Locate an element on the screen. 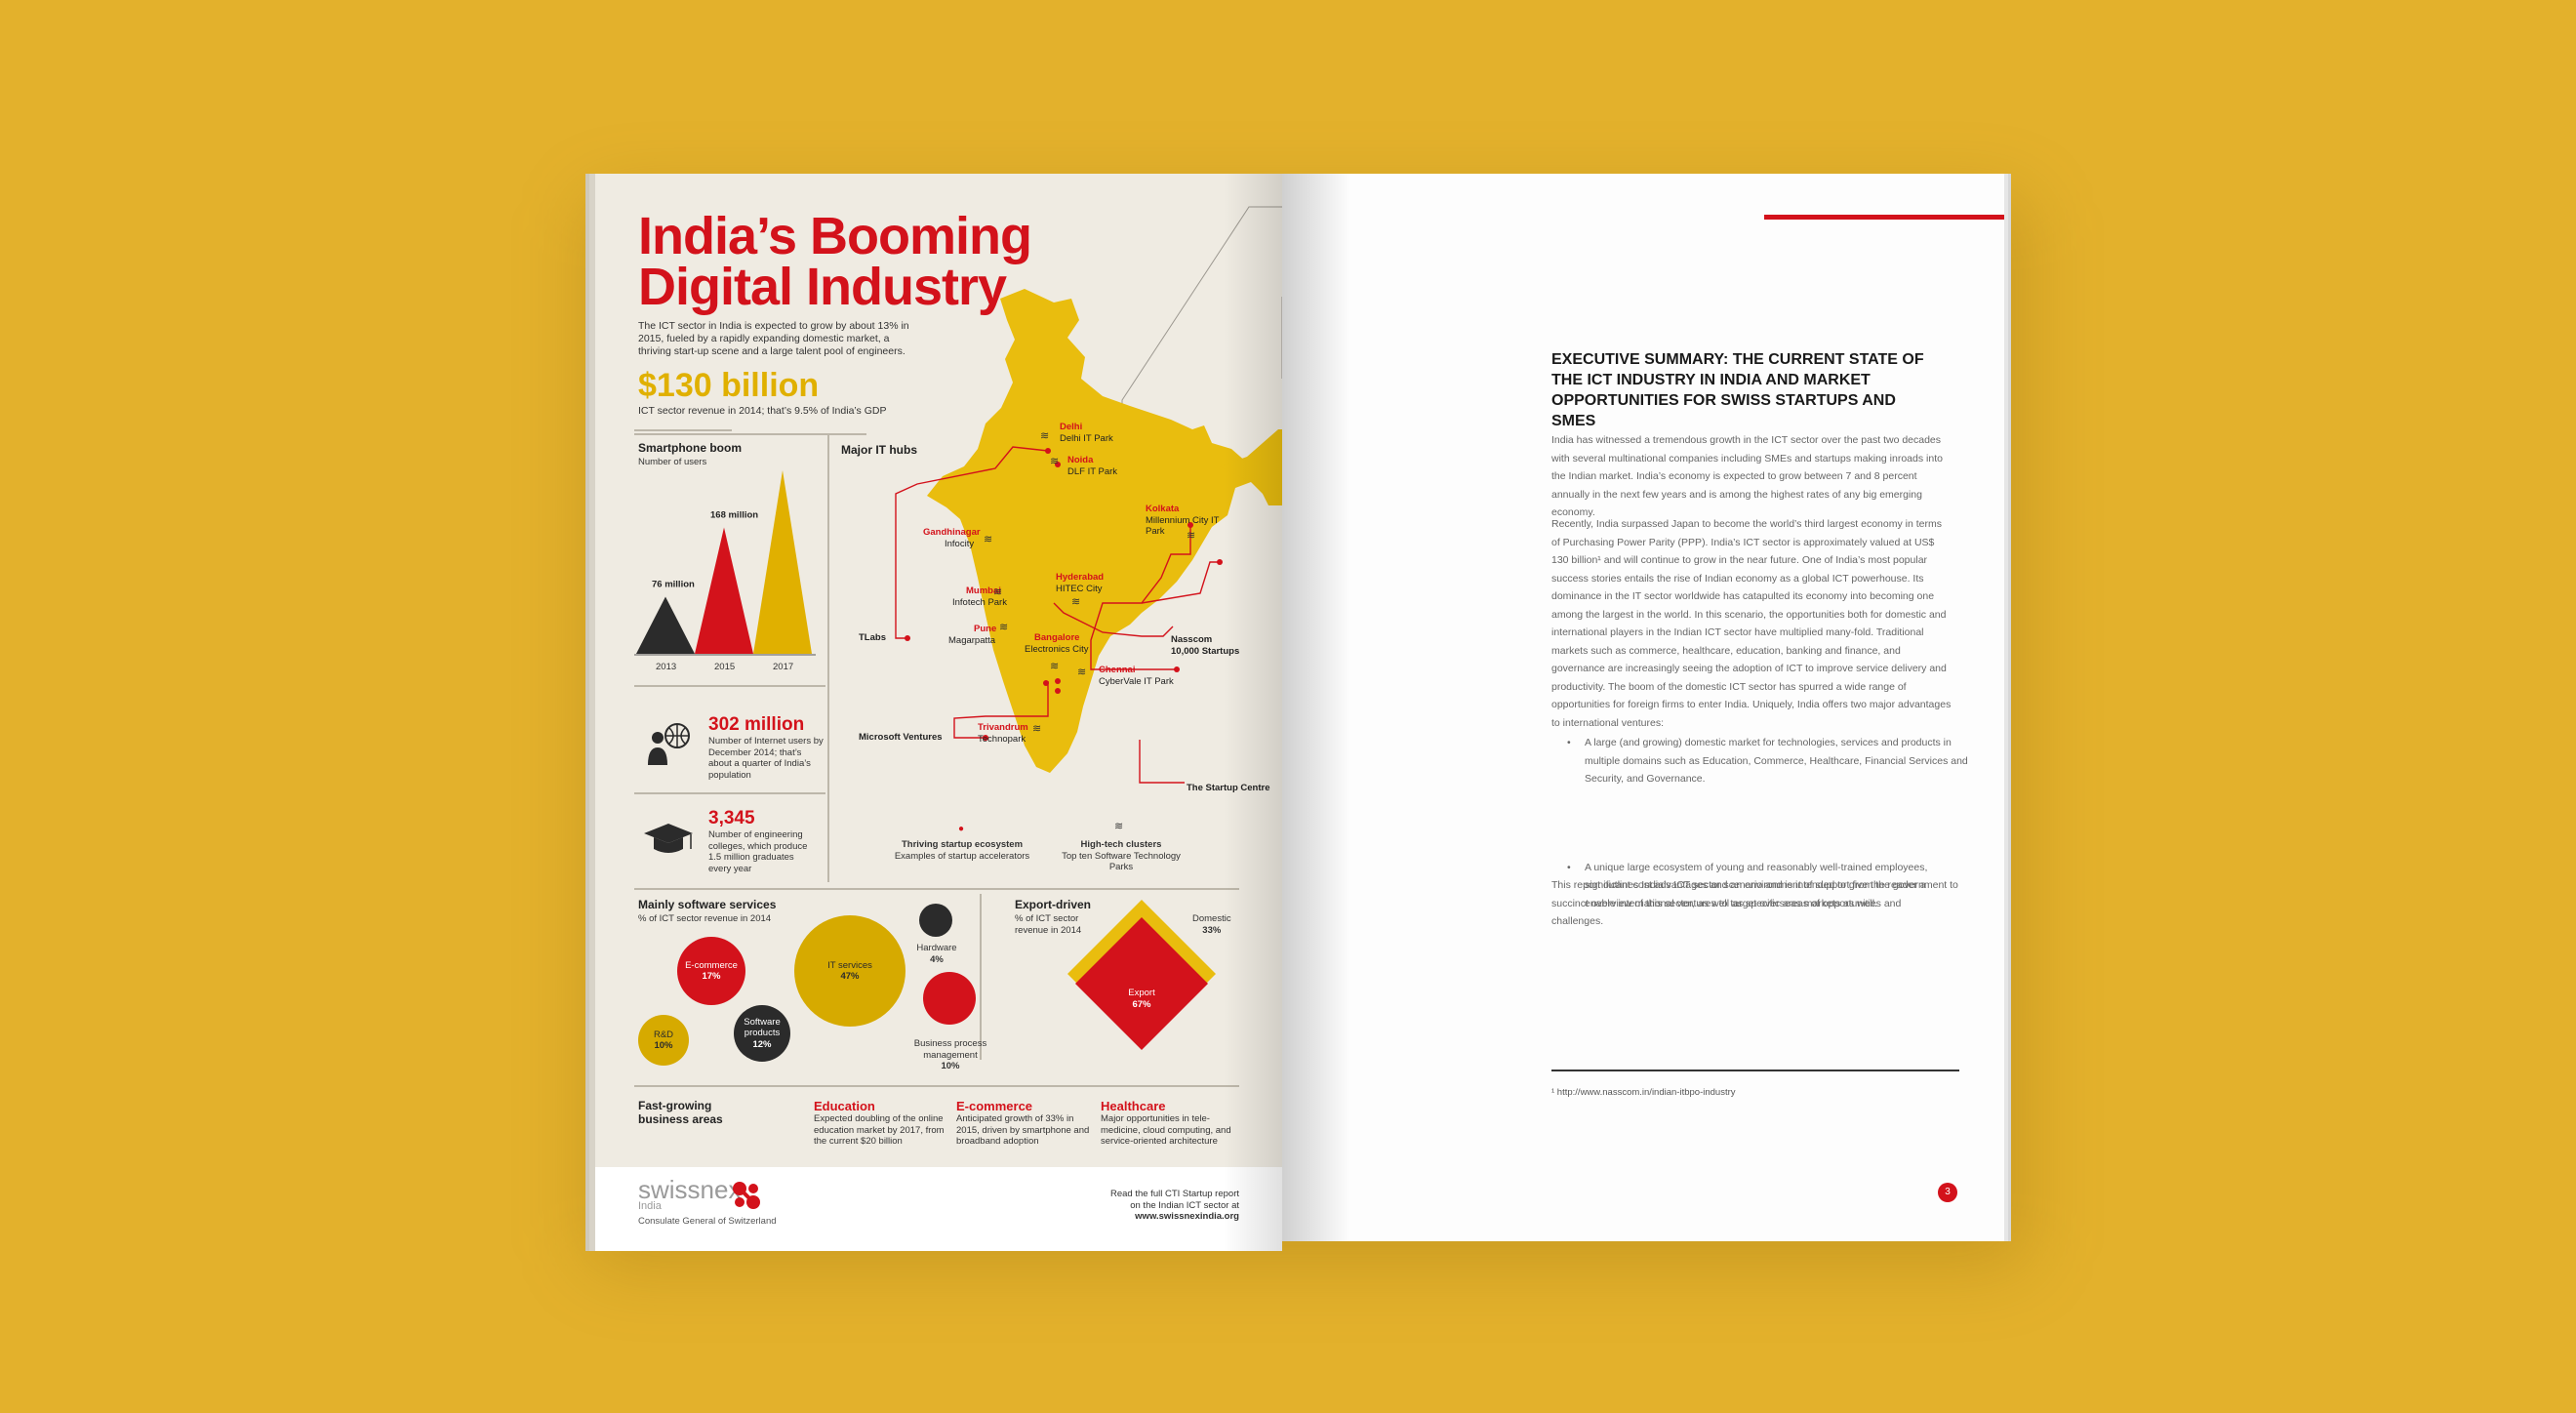 This screenshot has height=1413, width=2576. swissnex-logo-sub: India is located at coordinates (650, 1206).